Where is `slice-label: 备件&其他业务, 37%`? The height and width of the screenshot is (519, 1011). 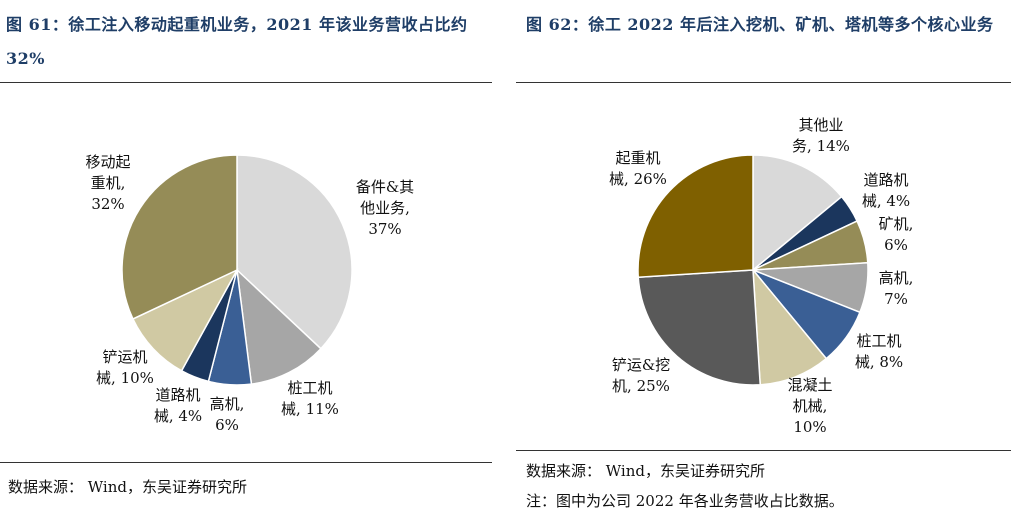
slice-label: 备件&其他业务, 37% is located at coordinates (385, 208).